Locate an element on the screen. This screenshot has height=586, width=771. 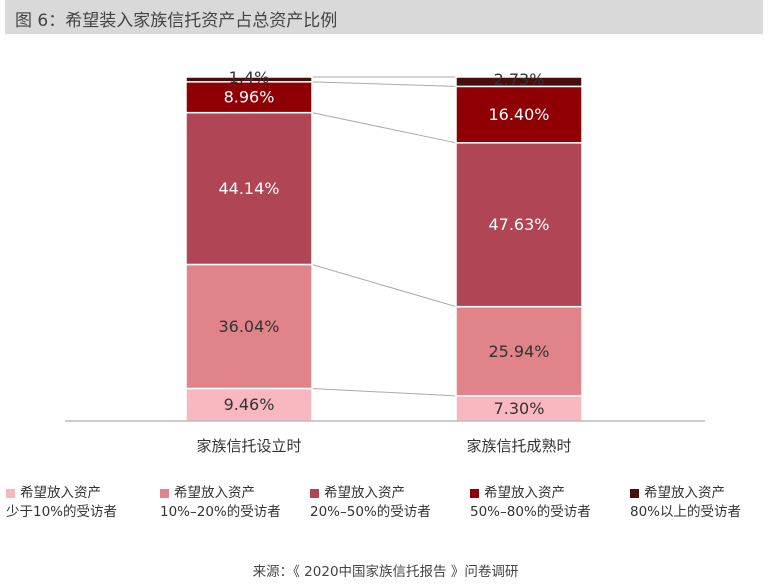
legend-item-3: 希望放入资产 50%–80%的受访者 is located at coordinates (530, 503).